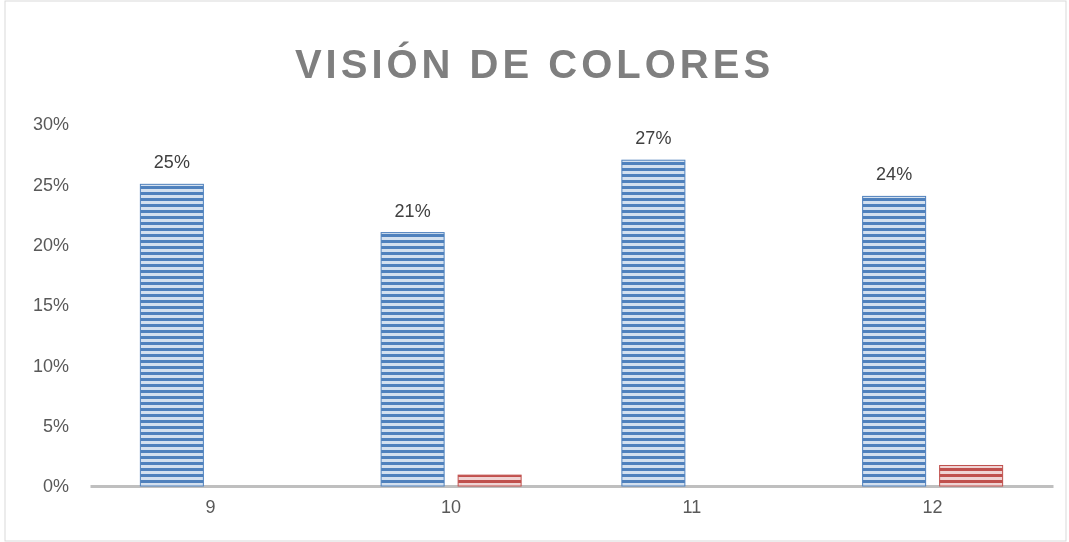 The height and width of the screenshot is (542, 1069). What do you see at coordinates (210, 506) in the screenshot?
I see `x-tick-label: 9` at bounding box center [210, 506].